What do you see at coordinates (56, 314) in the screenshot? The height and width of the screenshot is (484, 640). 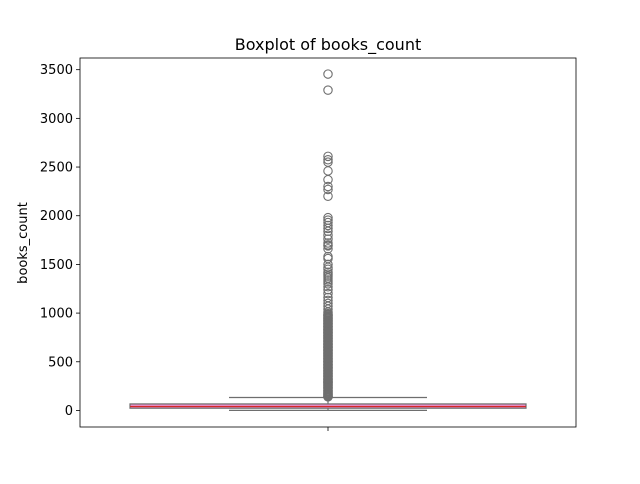 I see `y-tick-label: 1000` at bounding box center [56, 314].